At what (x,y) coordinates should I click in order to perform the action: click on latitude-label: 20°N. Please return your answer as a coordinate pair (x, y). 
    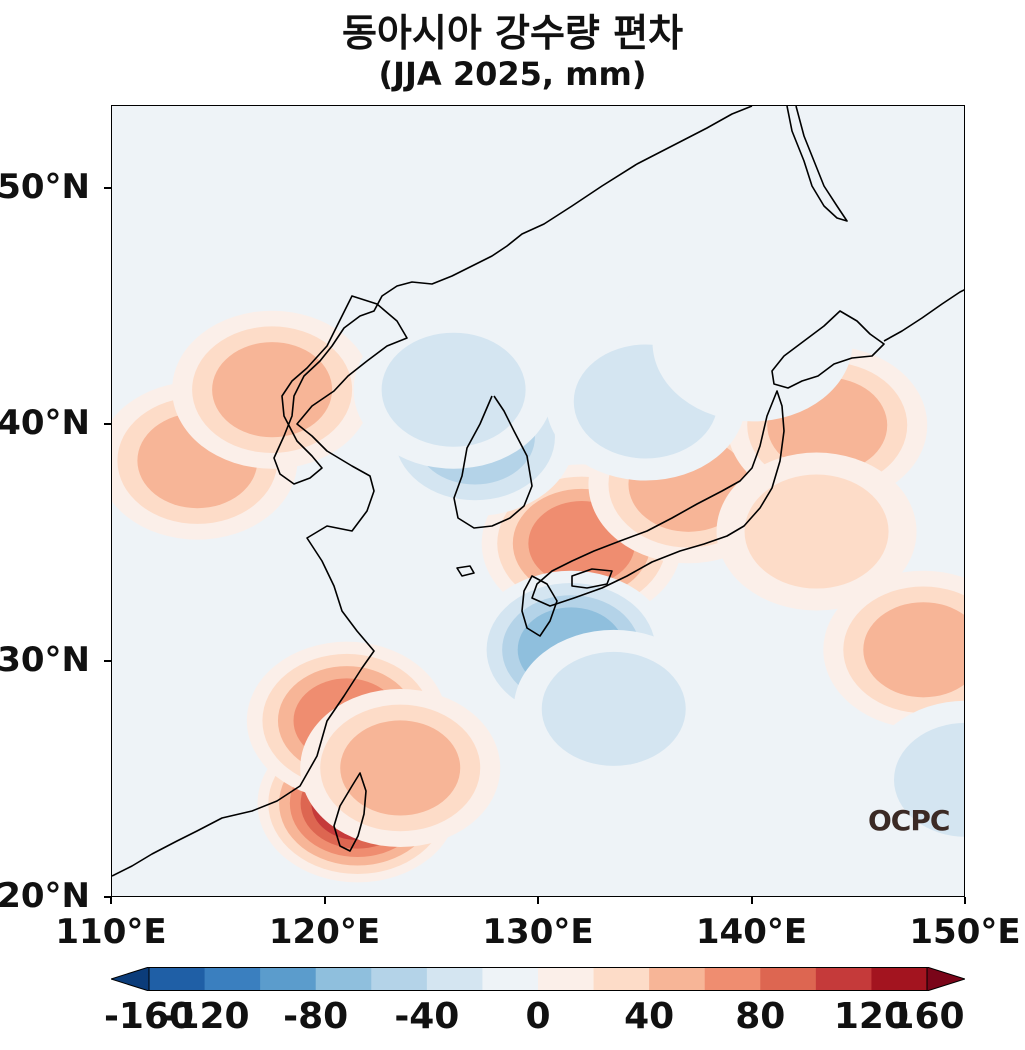
    Looking at the image, I should click on (45, 896).